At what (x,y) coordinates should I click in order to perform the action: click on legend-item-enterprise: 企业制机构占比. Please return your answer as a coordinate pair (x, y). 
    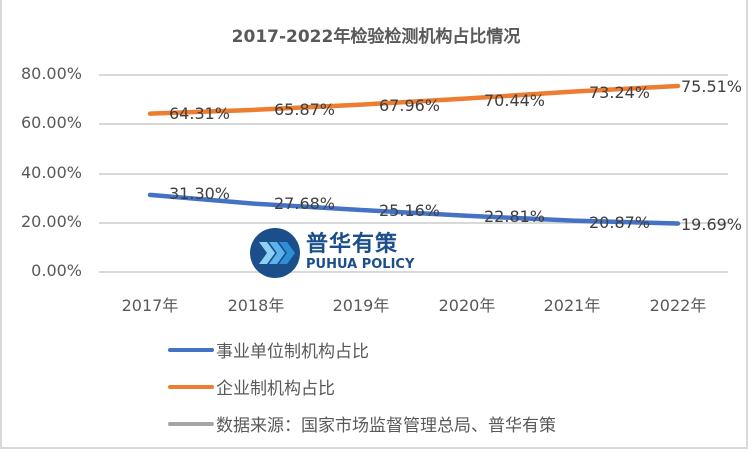
    Looking at the image, I should click on (362, 386).